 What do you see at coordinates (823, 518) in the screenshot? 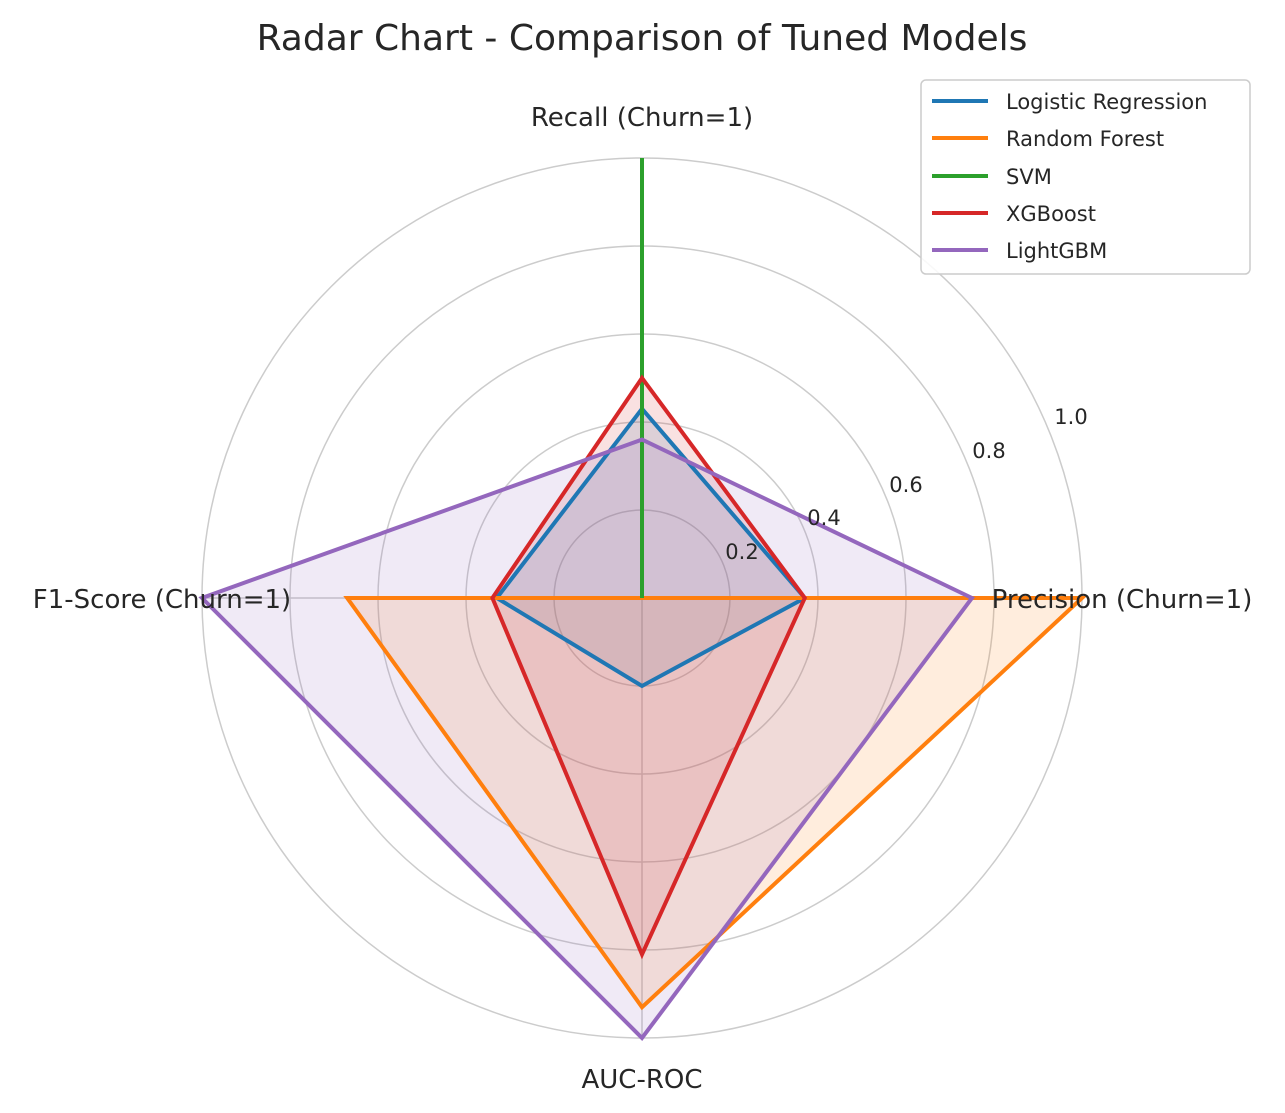
I see `tick-label-0-4: 0.4` at bounding box center [823, 518].